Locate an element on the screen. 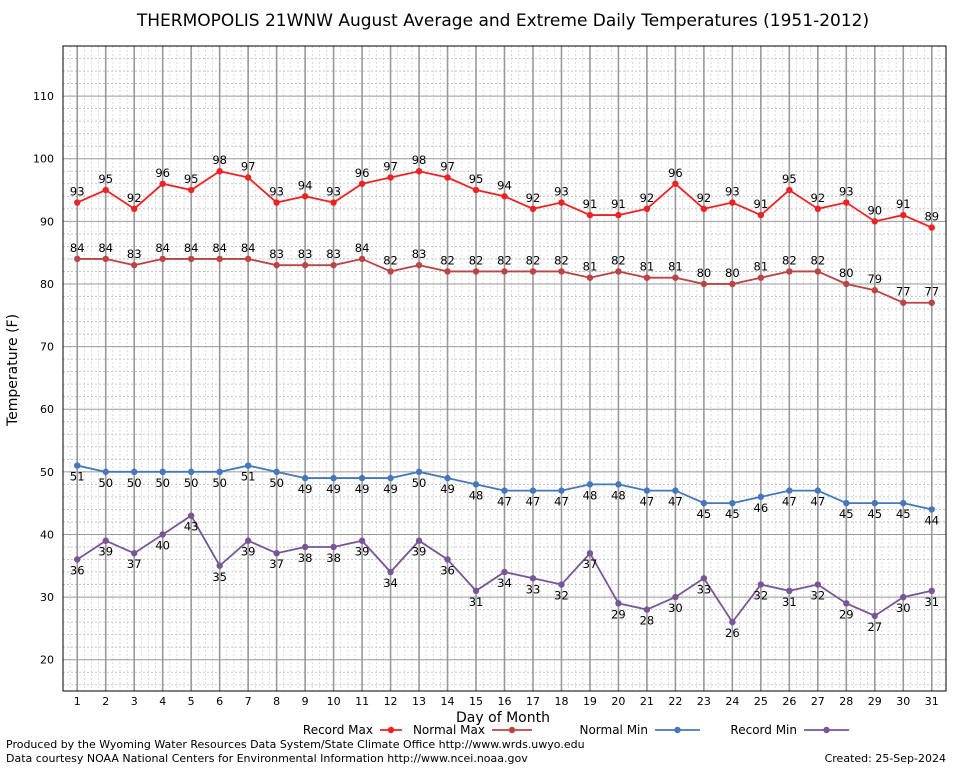 This screenshot has height=768, width=954. x-tick-label: 1 is located at coordinates (77, 701).